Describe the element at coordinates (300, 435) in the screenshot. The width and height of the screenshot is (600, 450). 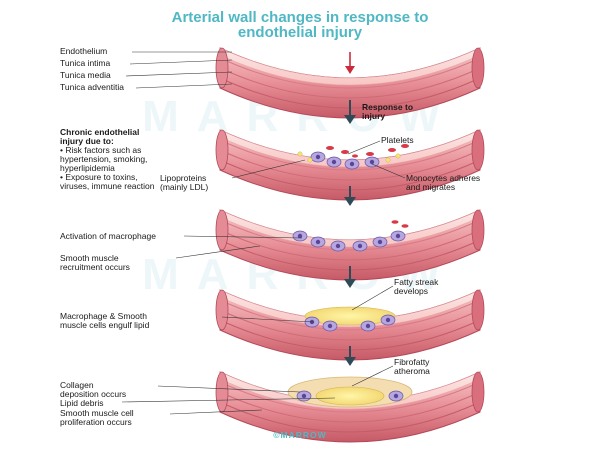
I see `footer-copyright: ©MARROW` at that location.